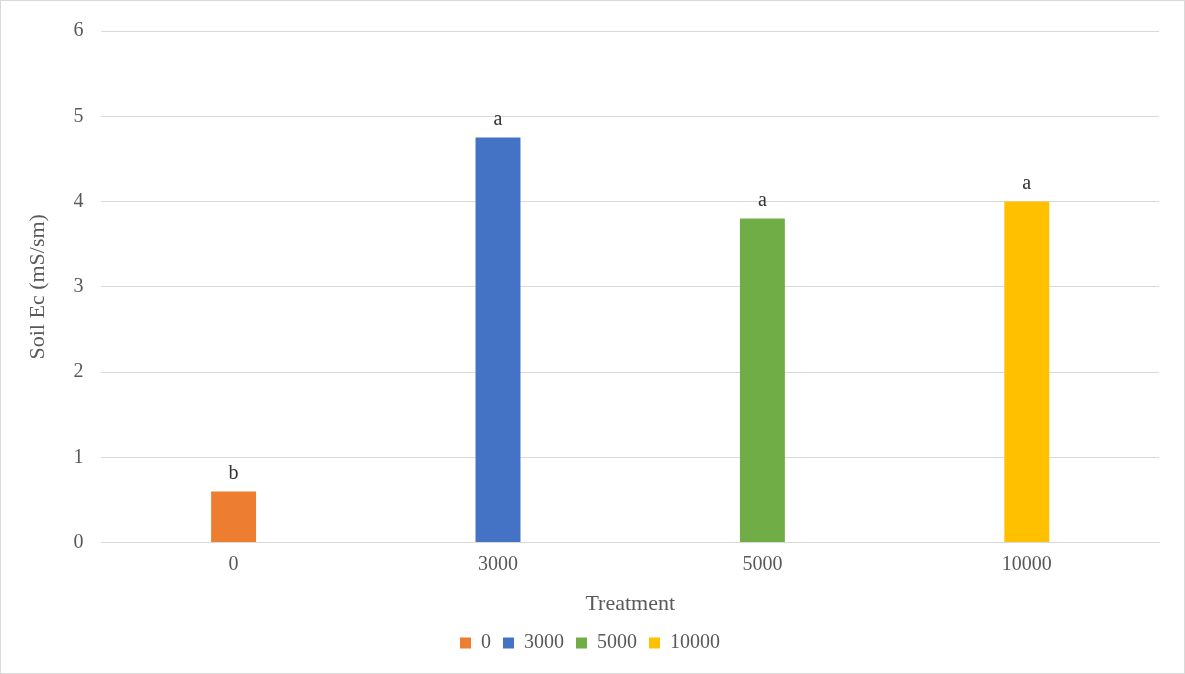 The width and height of the screenshot is (1185, 674). Describe the element at coordinates (78, 114) in the screenshot. I see `y-tick-label: 5` at that location.